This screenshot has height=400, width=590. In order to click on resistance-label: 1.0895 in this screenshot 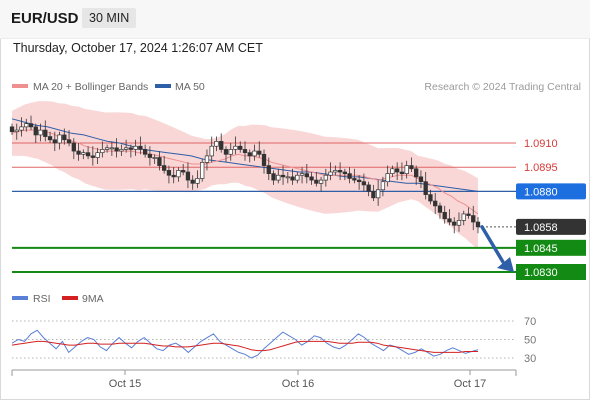, I will do `click(541, 168)`.